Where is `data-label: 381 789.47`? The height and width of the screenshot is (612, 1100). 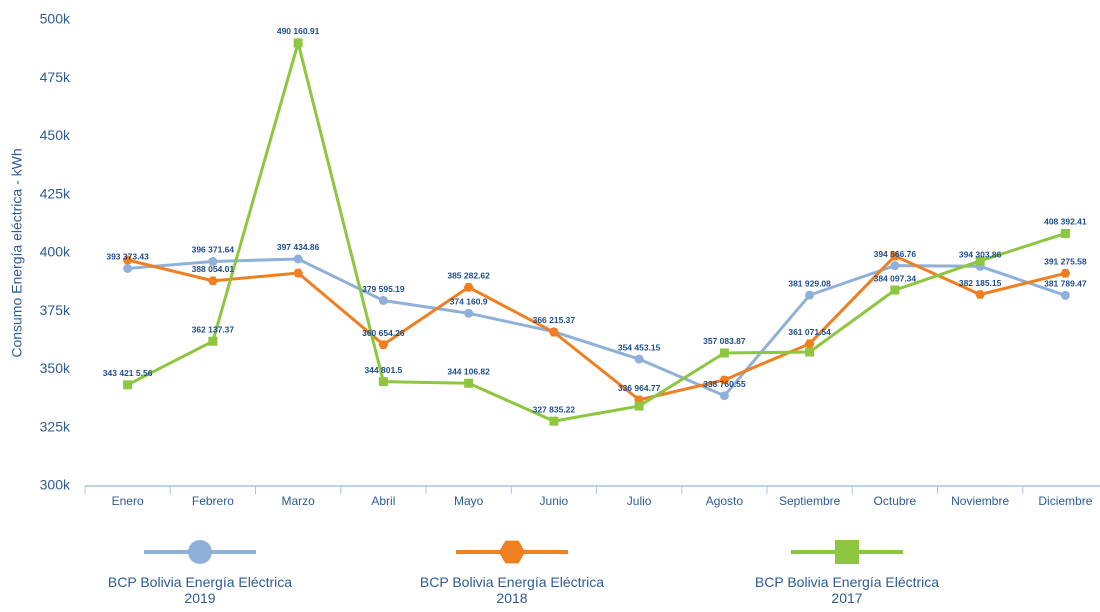
data-label: 381 789.47 is located at coordinates (1065, 284).